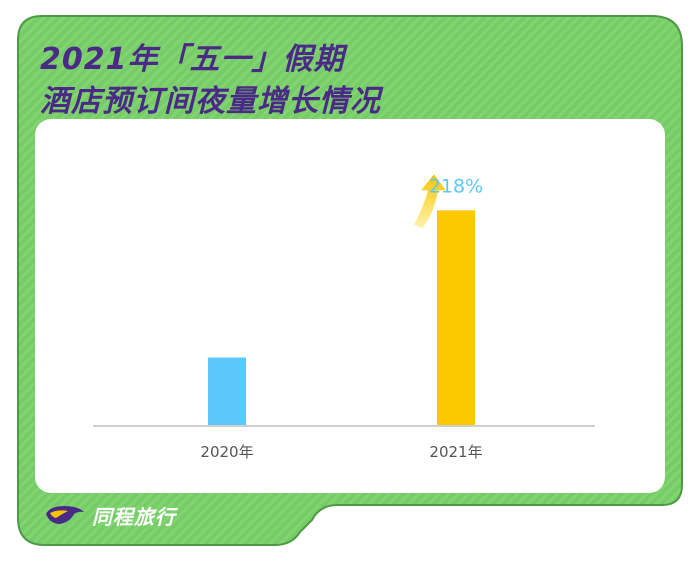 This screenshot has width=692, height=567. Describe the element at coordinates (430, 201) in the screenshot. I see `up-arrow-icon` at that location.